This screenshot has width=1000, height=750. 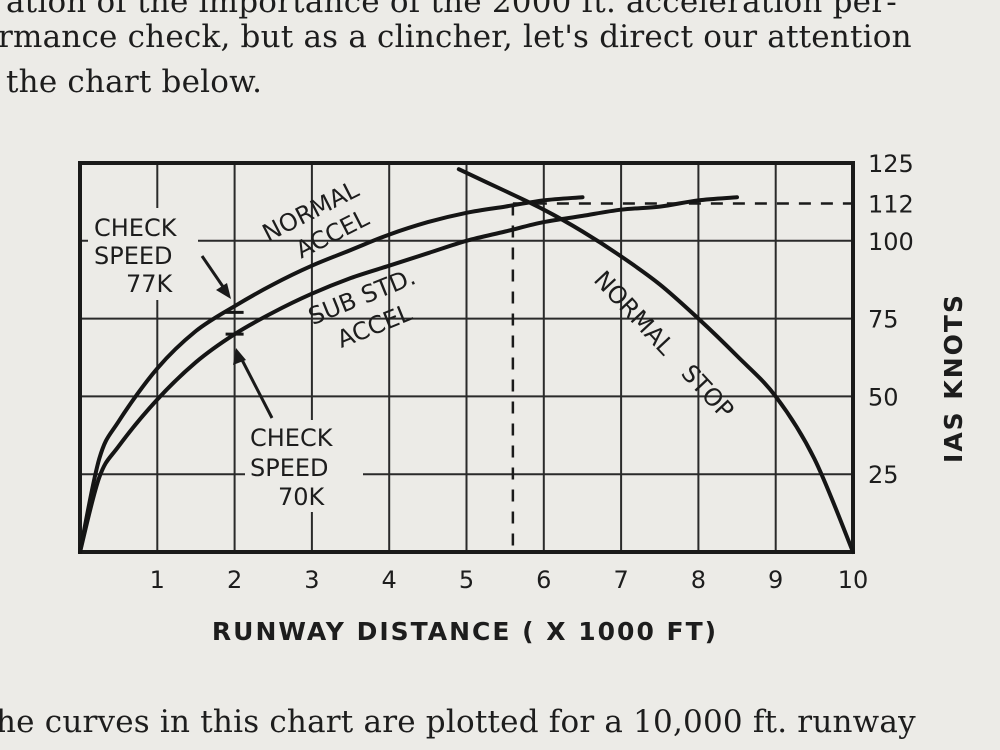 I want to click on x-tick-label: 6, so click(x=543, y=580).